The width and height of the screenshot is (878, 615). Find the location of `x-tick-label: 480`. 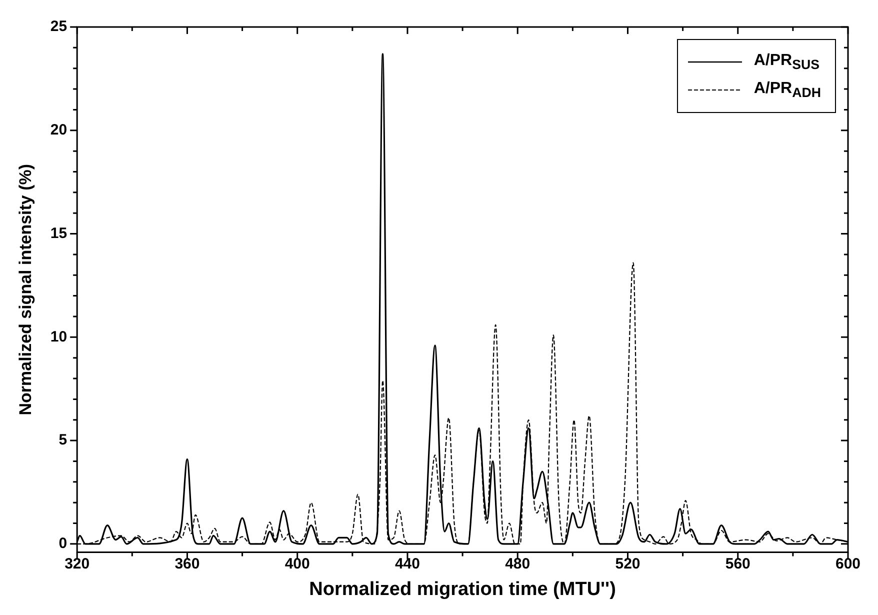

x-tick-label: 480 is located at coordinates (517, 563).